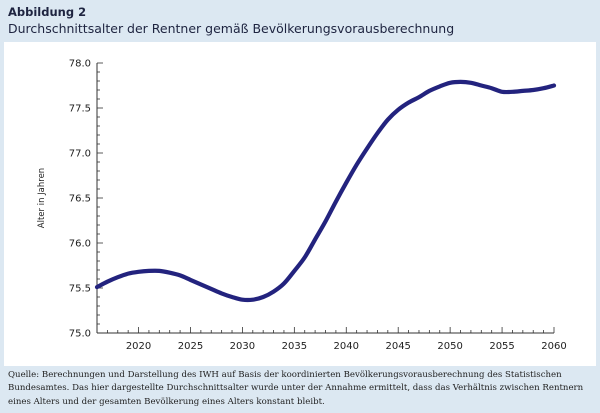 Image resolution: width=600 pixels, height=413 pixels. Describe the element at coordinates (80, 109) in the screenshot. I see `y-tick-label: 77.5` at that location.